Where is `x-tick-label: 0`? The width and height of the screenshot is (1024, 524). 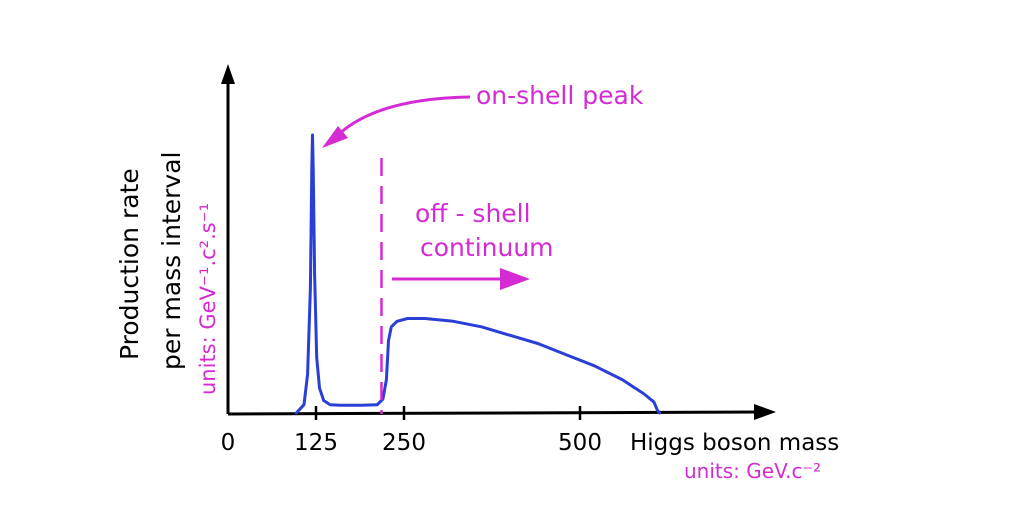
x-tick-label: 0 is located at coordinates (228, 443).